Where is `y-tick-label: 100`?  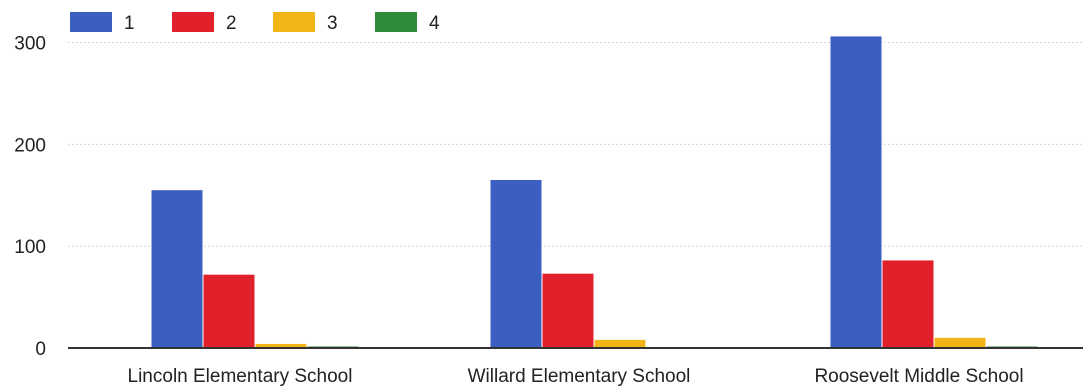
y-tick-label: 100 is located at coordinates (30, 247).